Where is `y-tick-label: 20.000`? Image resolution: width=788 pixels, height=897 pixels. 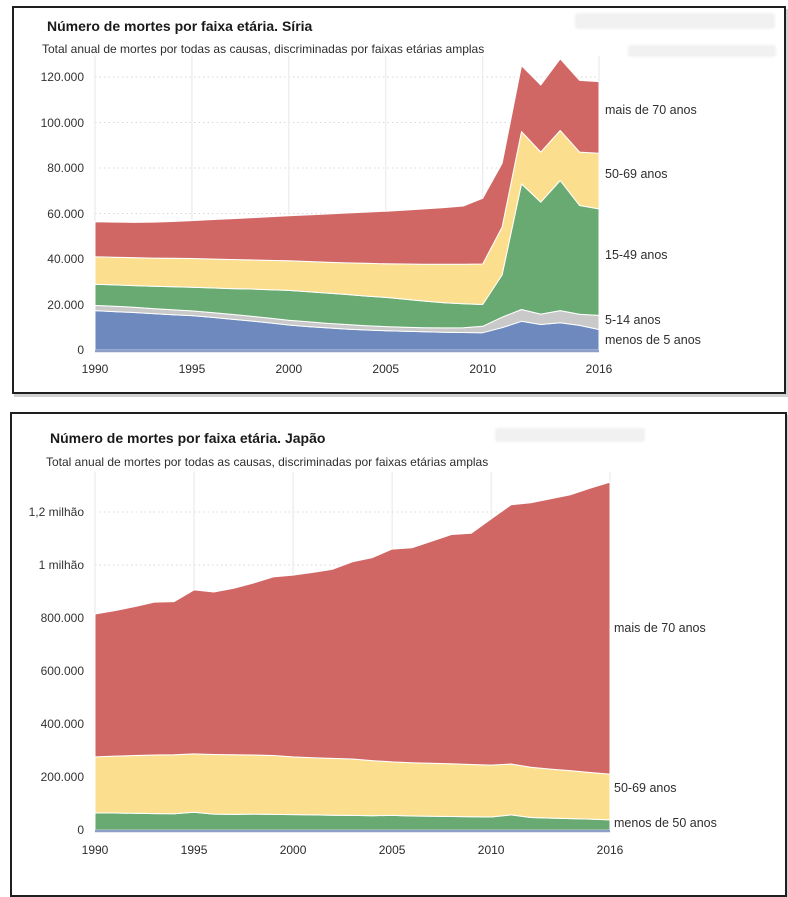
y-tick-label: 20.000 is located at coordinates (65, 304).